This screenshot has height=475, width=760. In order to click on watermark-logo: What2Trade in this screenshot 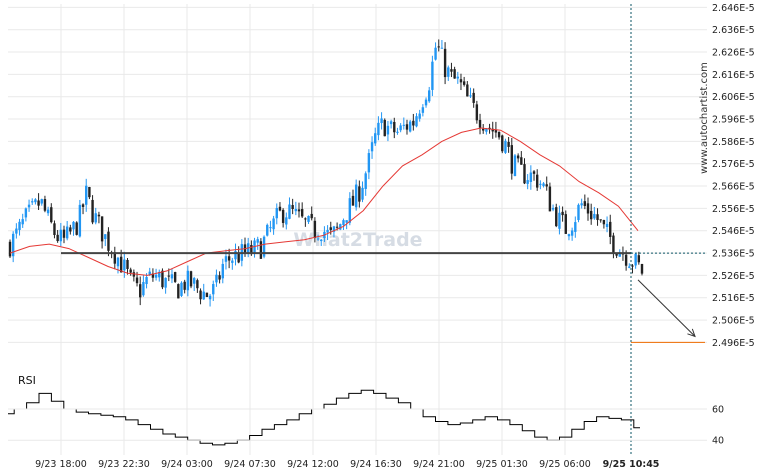, I will do `click(357, 240)`.